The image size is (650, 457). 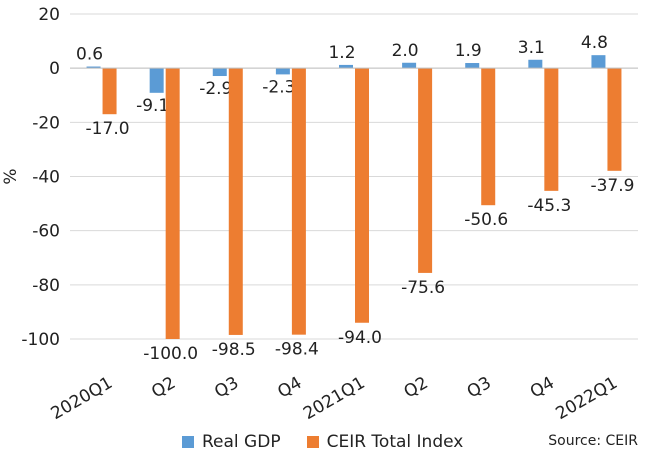 I want to click on data-label-real-gdp-7: 3.1, so click(x=531, y=48).